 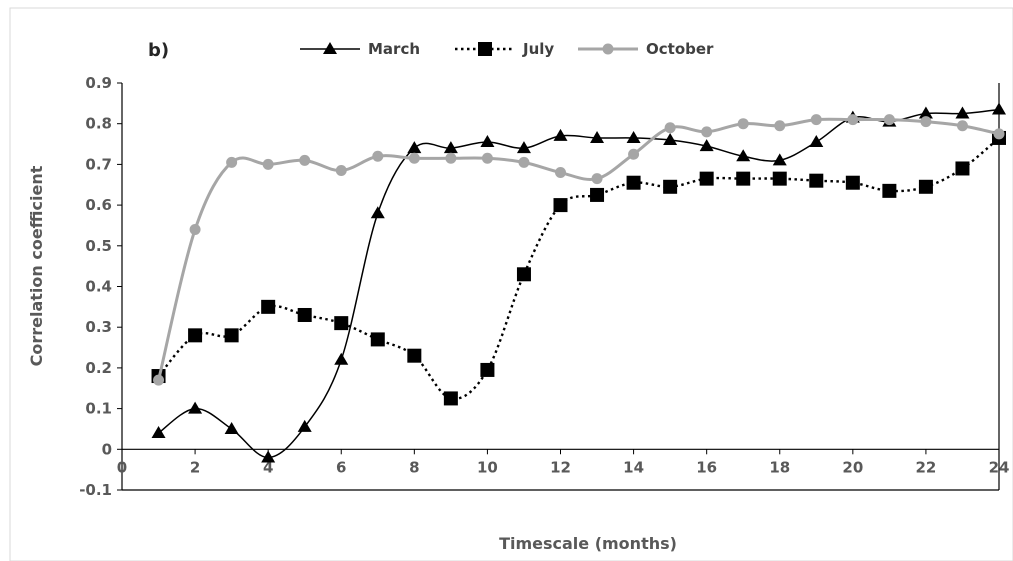 I want to click on legend-label: October, so click(x=680, y=49).